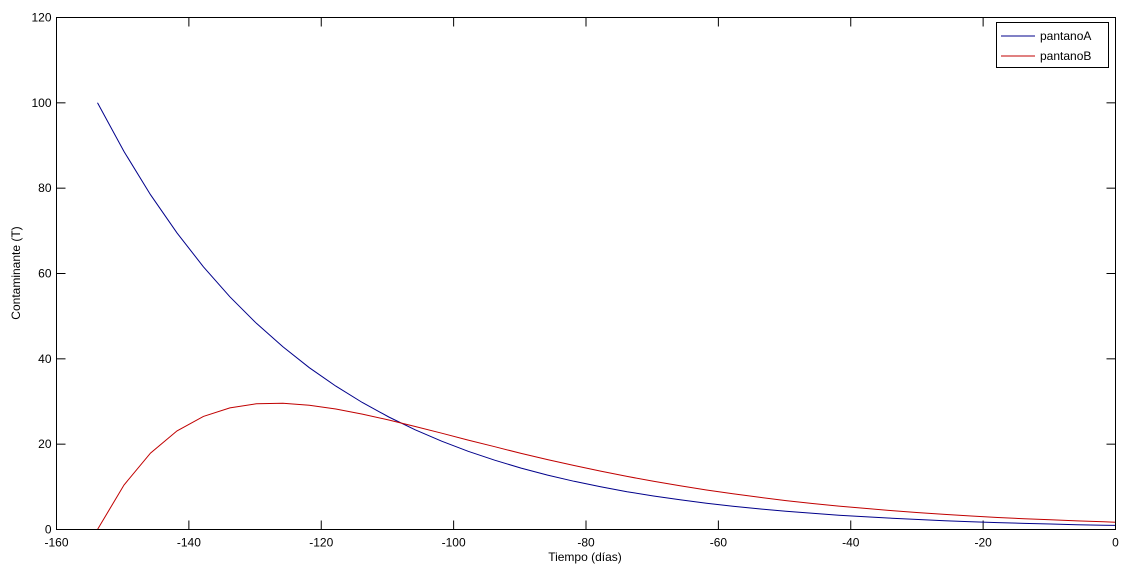 The width and height of the screenshot is (1131, 576). I want to click on y-tick-label: 0, so click(48, 530).